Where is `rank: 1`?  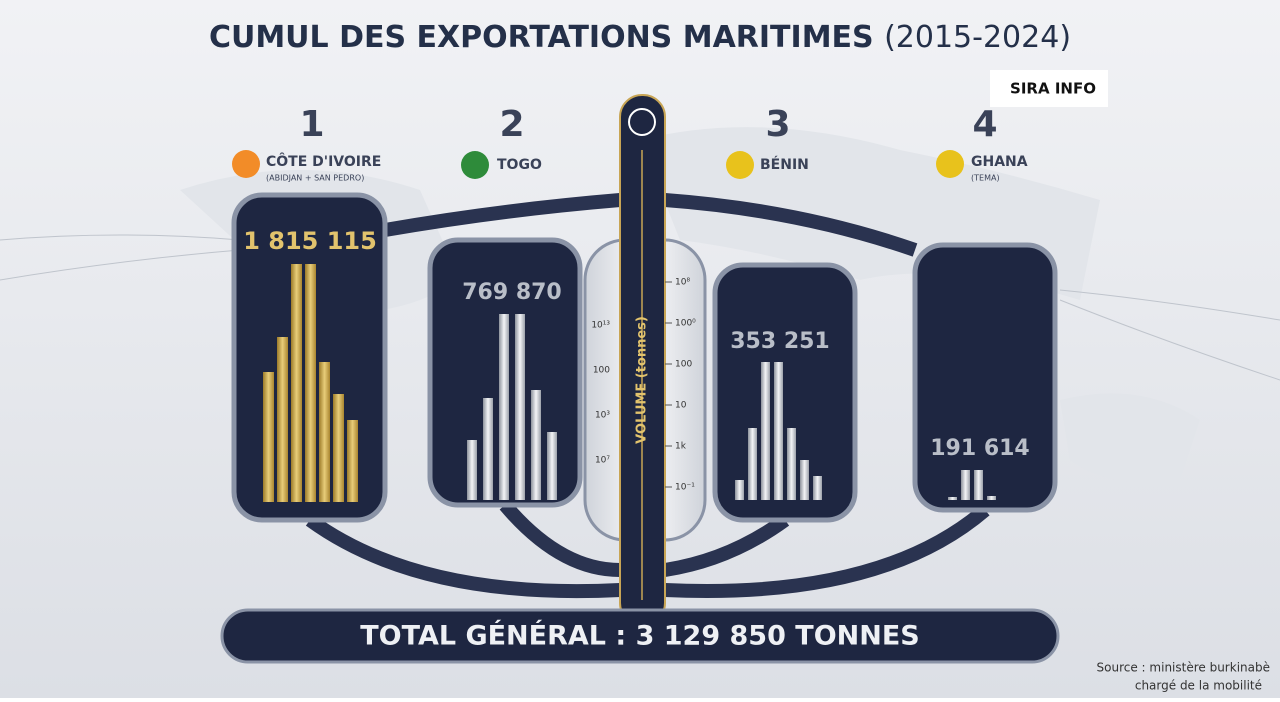 rank: 1 is located at coordinates (311, 124).